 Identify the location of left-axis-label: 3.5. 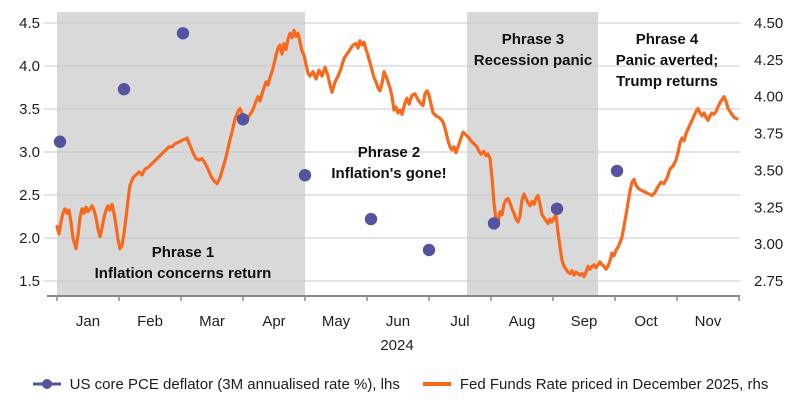
(29, 109).